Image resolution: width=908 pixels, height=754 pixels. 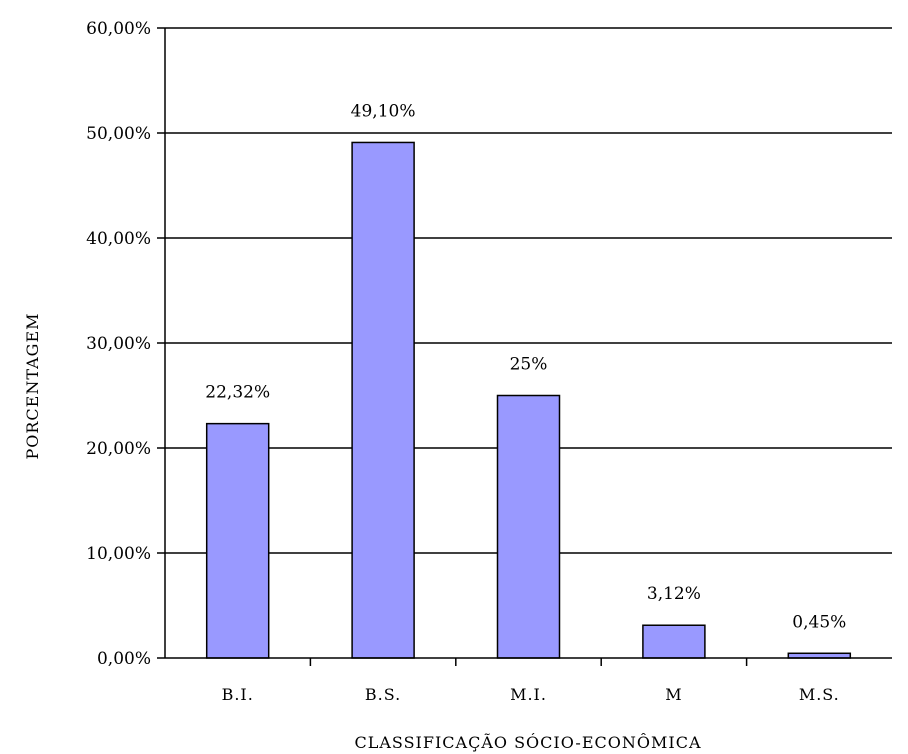 What do you see at coordinates (118, 449) in the screenshot?
I see `y-tick-label: 20,00%` at bounding box center [118, 449].